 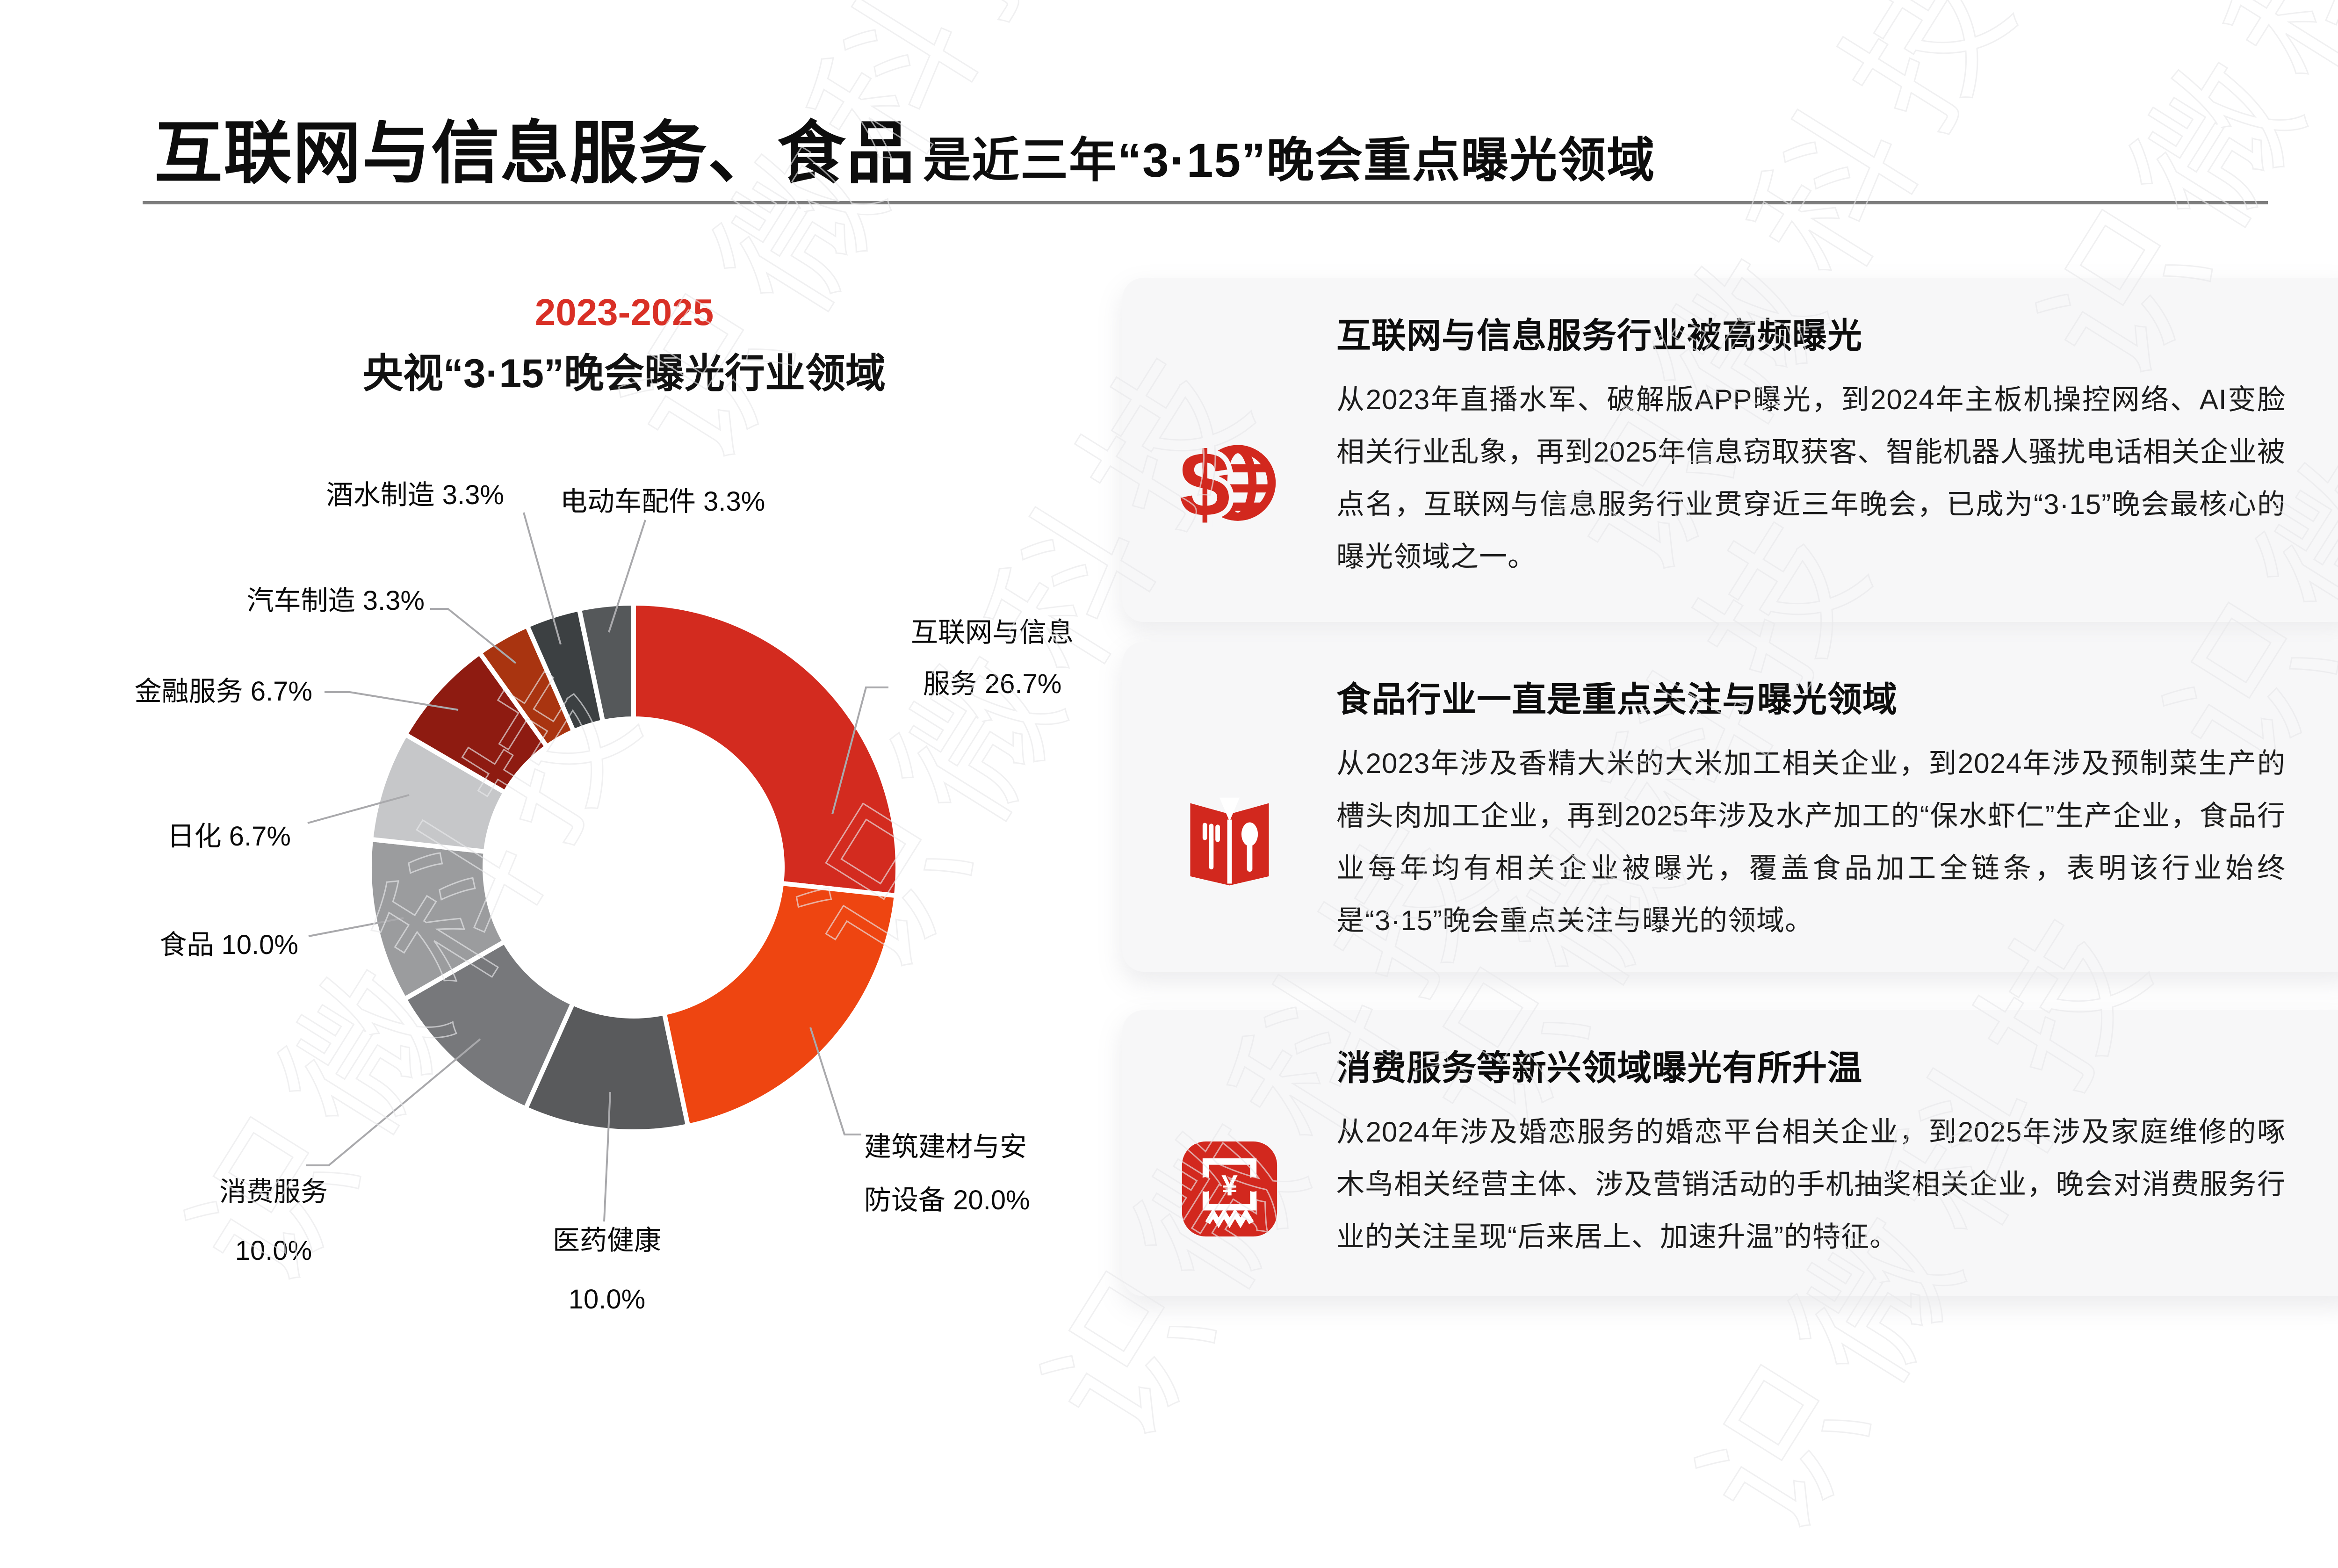 I want to click on dollar-globe-icon: $, so click(x=1229, y=486).